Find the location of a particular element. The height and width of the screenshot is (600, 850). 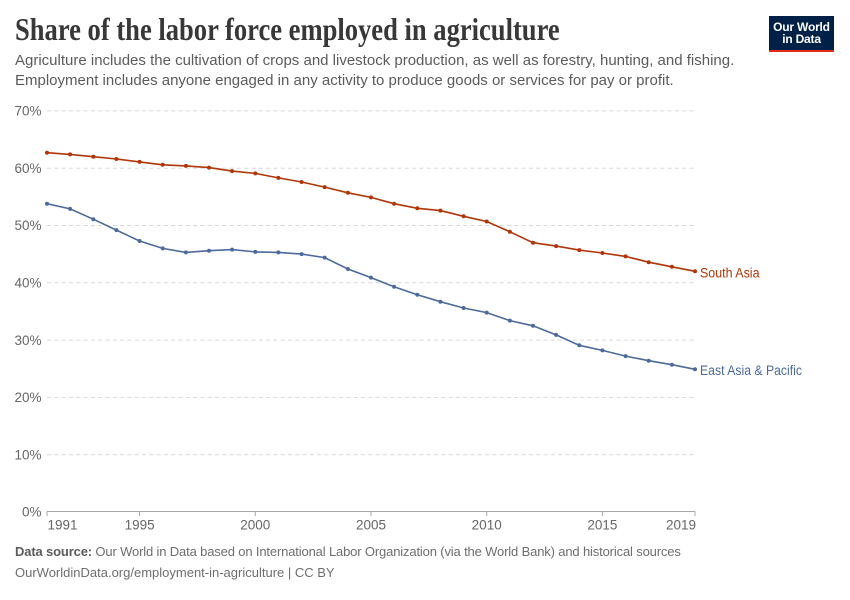

svg-text: 20% is located at coordinates (27, 397).